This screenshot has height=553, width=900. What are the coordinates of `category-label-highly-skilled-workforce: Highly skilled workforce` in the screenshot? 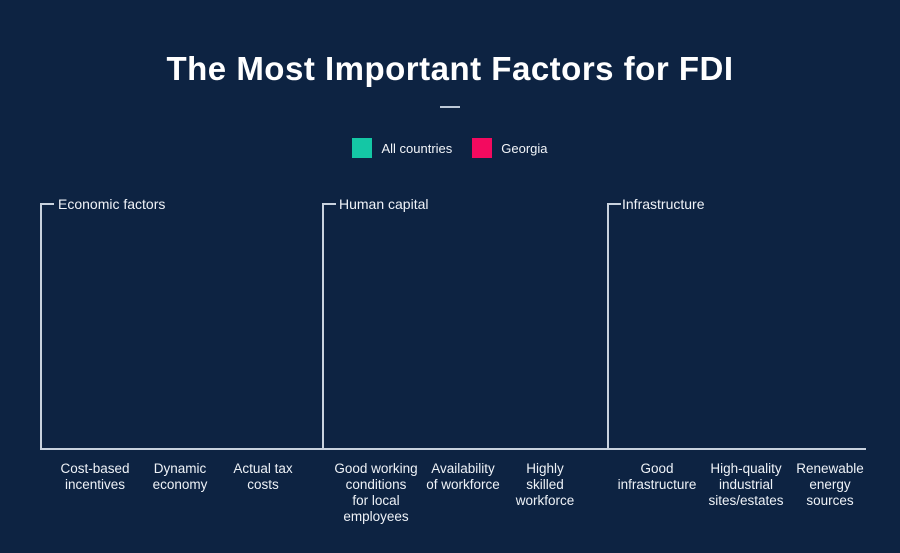 It's located at (545, 484).